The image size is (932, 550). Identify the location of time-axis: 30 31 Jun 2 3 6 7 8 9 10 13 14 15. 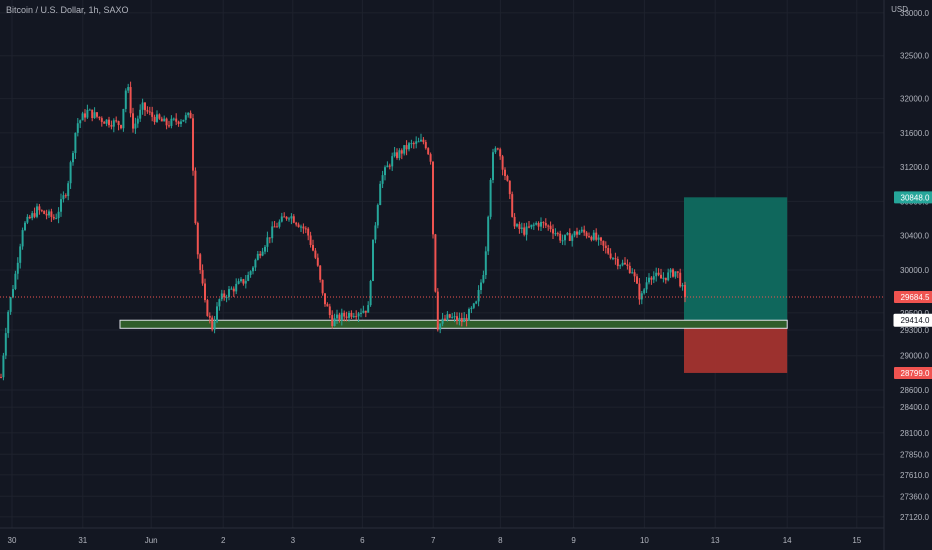
(435, 540).